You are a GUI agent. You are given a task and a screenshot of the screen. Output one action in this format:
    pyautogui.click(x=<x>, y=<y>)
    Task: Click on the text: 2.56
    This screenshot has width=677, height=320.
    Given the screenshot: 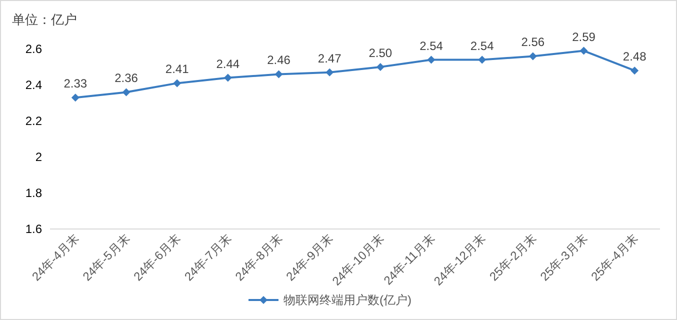 What is the action you would take?
    pyautogui.click(x=533, y=42)
    